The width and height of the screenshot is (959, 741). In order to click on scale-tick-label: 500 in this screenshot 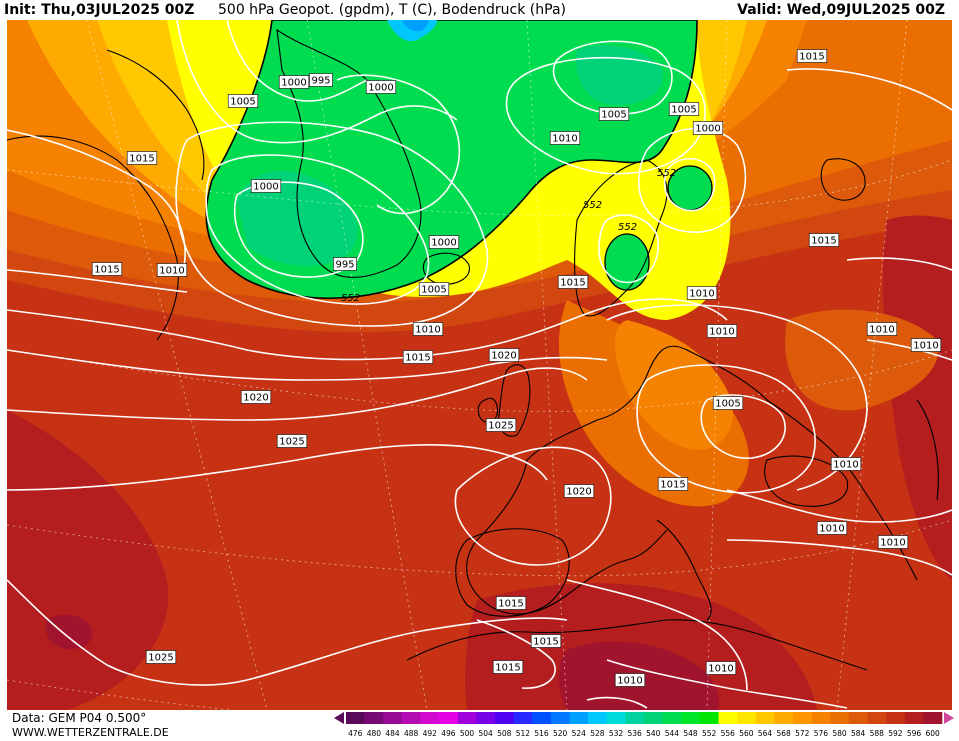, I will do `click(467, 733)`.